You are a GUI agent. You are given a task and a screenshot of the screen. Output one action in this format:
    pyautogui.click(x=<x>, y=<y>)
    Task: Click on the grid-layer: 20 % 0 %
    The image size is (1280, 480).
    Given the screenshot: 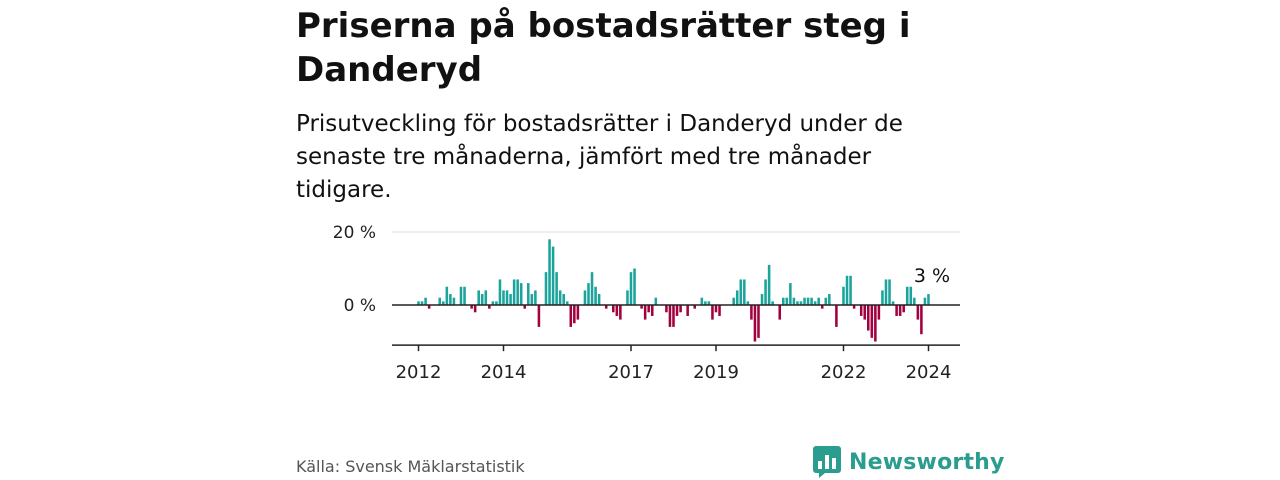 What is the action you would take?
    pyautogui.click(x=646, y=269)
    